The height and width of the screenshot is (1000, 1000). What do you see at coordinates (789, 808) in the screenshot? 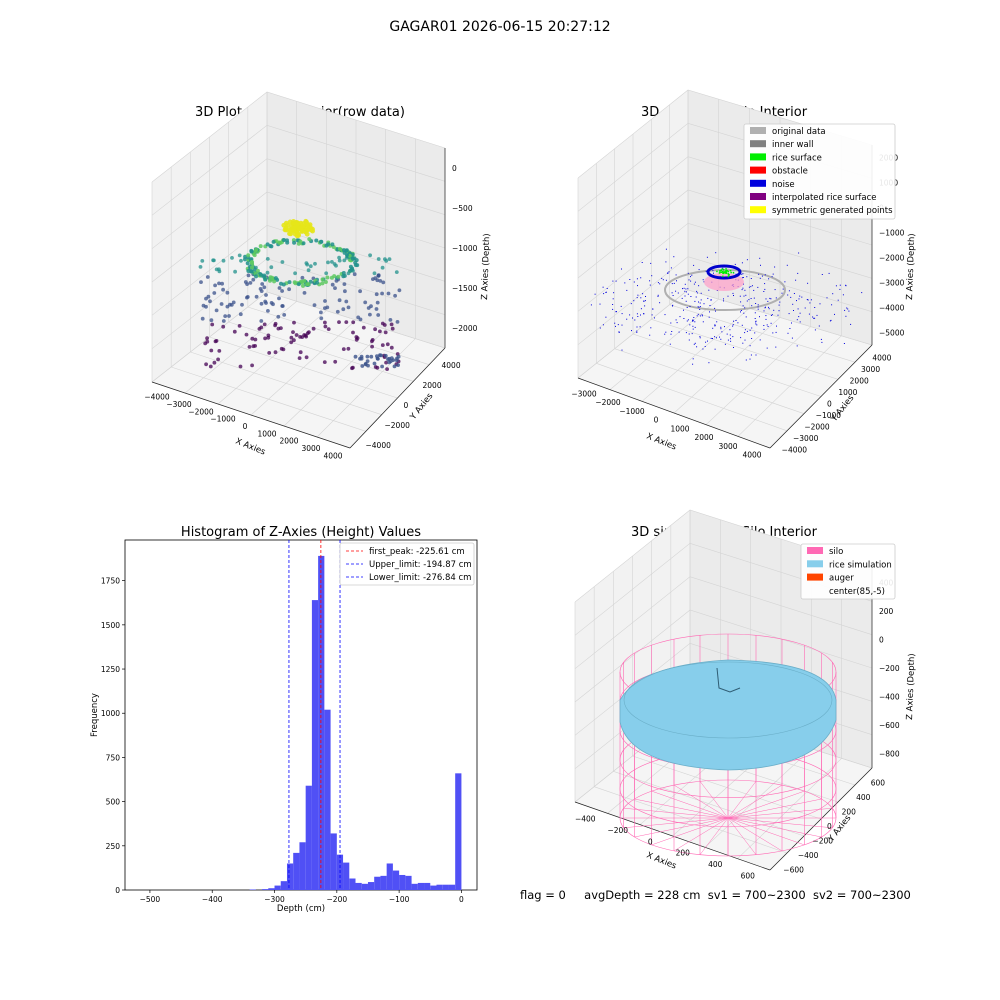
I see `p4-grid` at bounding box center [789, 808].